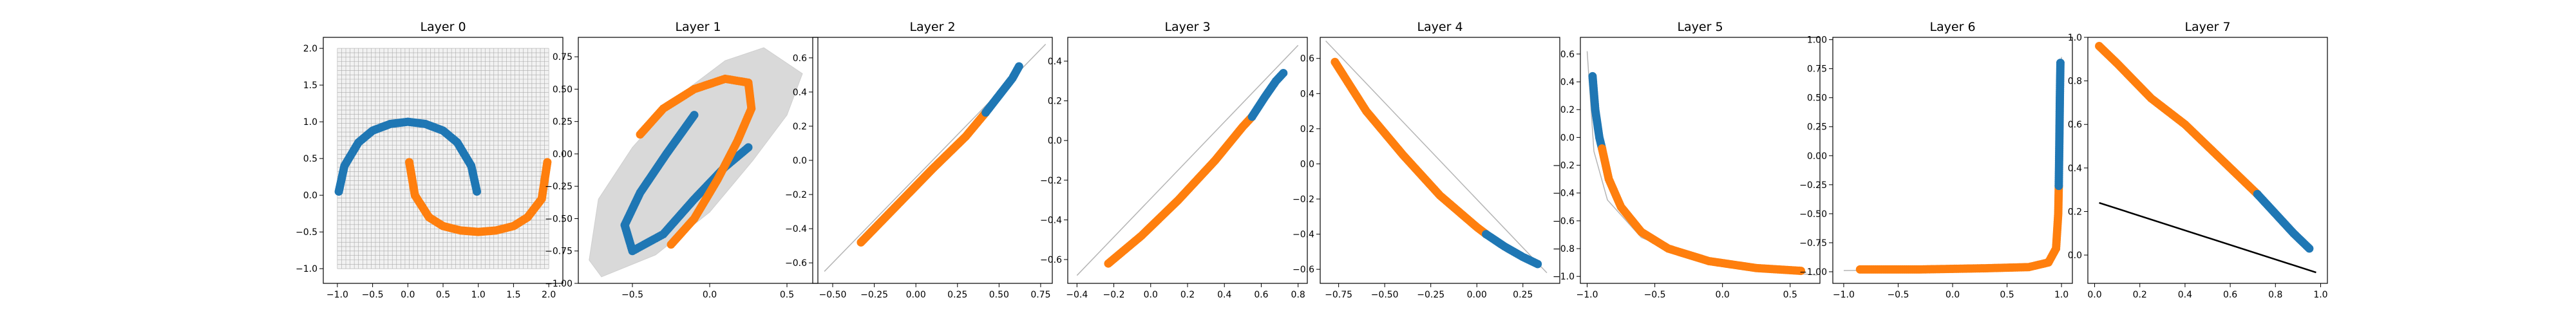 Image resolution: width=2576 pixels, height=322 pixels. Describe the element at coordinates (549, 295) in the screenshot. I see `x-tick-label: 2.0` at that location.